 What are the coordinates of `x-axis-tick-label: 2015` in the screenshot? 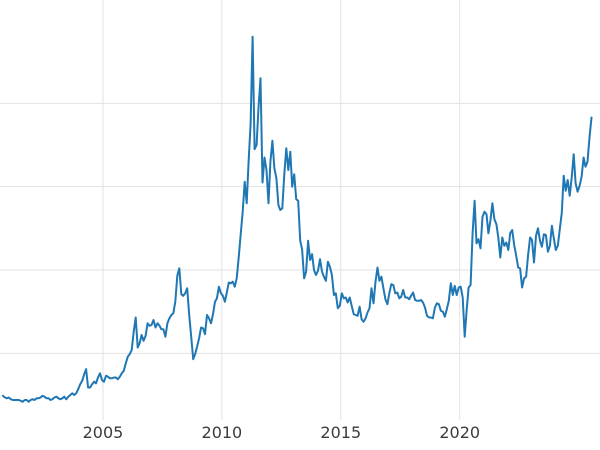 It's located at (340, 432).